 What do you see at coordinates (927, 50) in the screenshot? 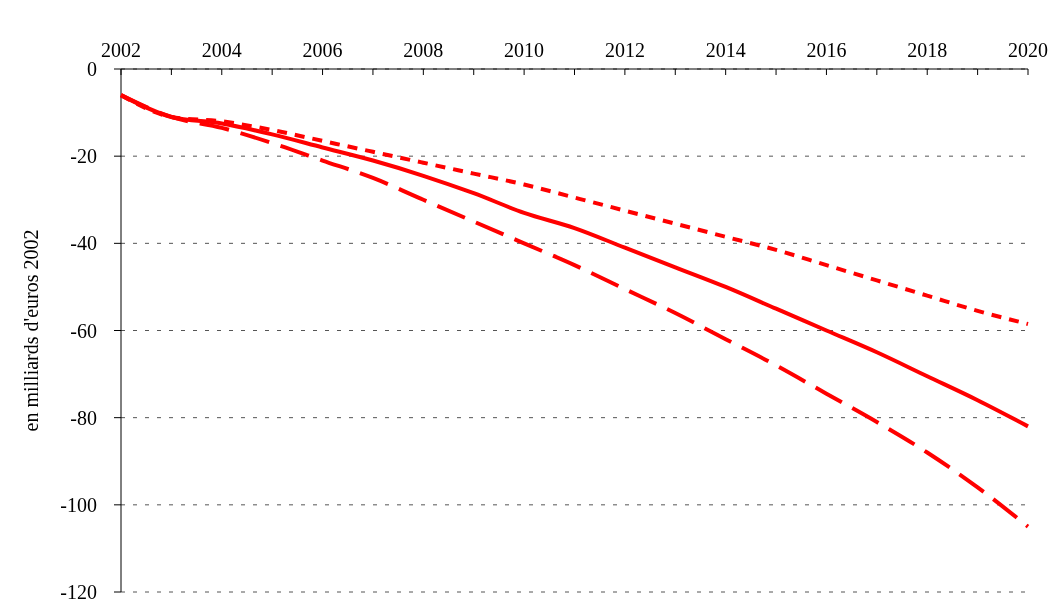
I see `x-tick-label: 2018` at bounding box center [927, 50].